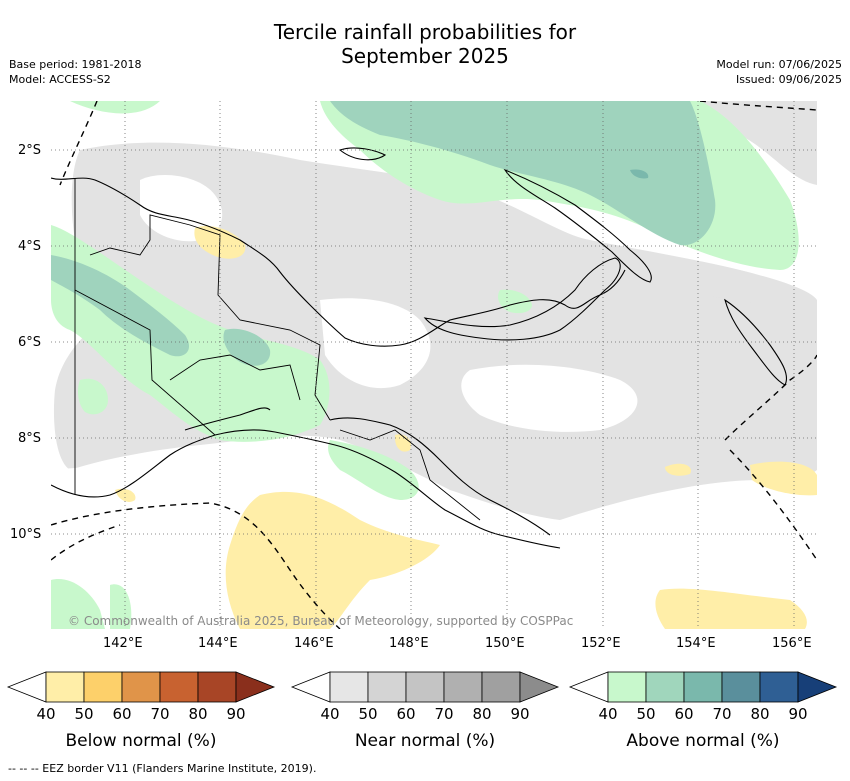  Describe the element at coordinates (30, 438) in the screenshot. I see `lat-tick-label: 8°S` at that location.